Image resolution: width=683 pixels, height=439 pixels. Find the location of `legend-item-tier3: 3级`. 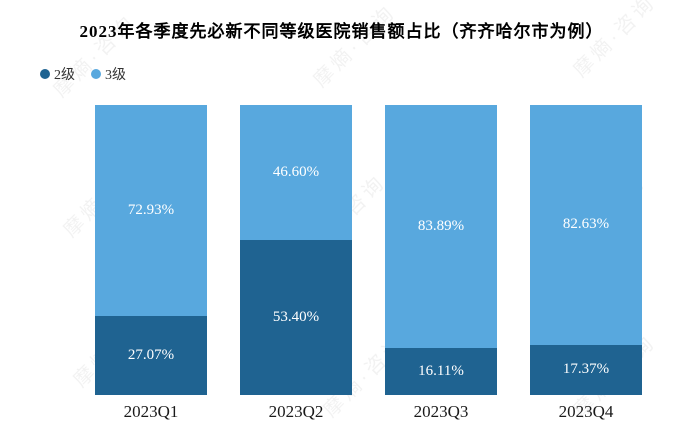

legend-item-tier3: 3级 is located at coordinates (108, 74).